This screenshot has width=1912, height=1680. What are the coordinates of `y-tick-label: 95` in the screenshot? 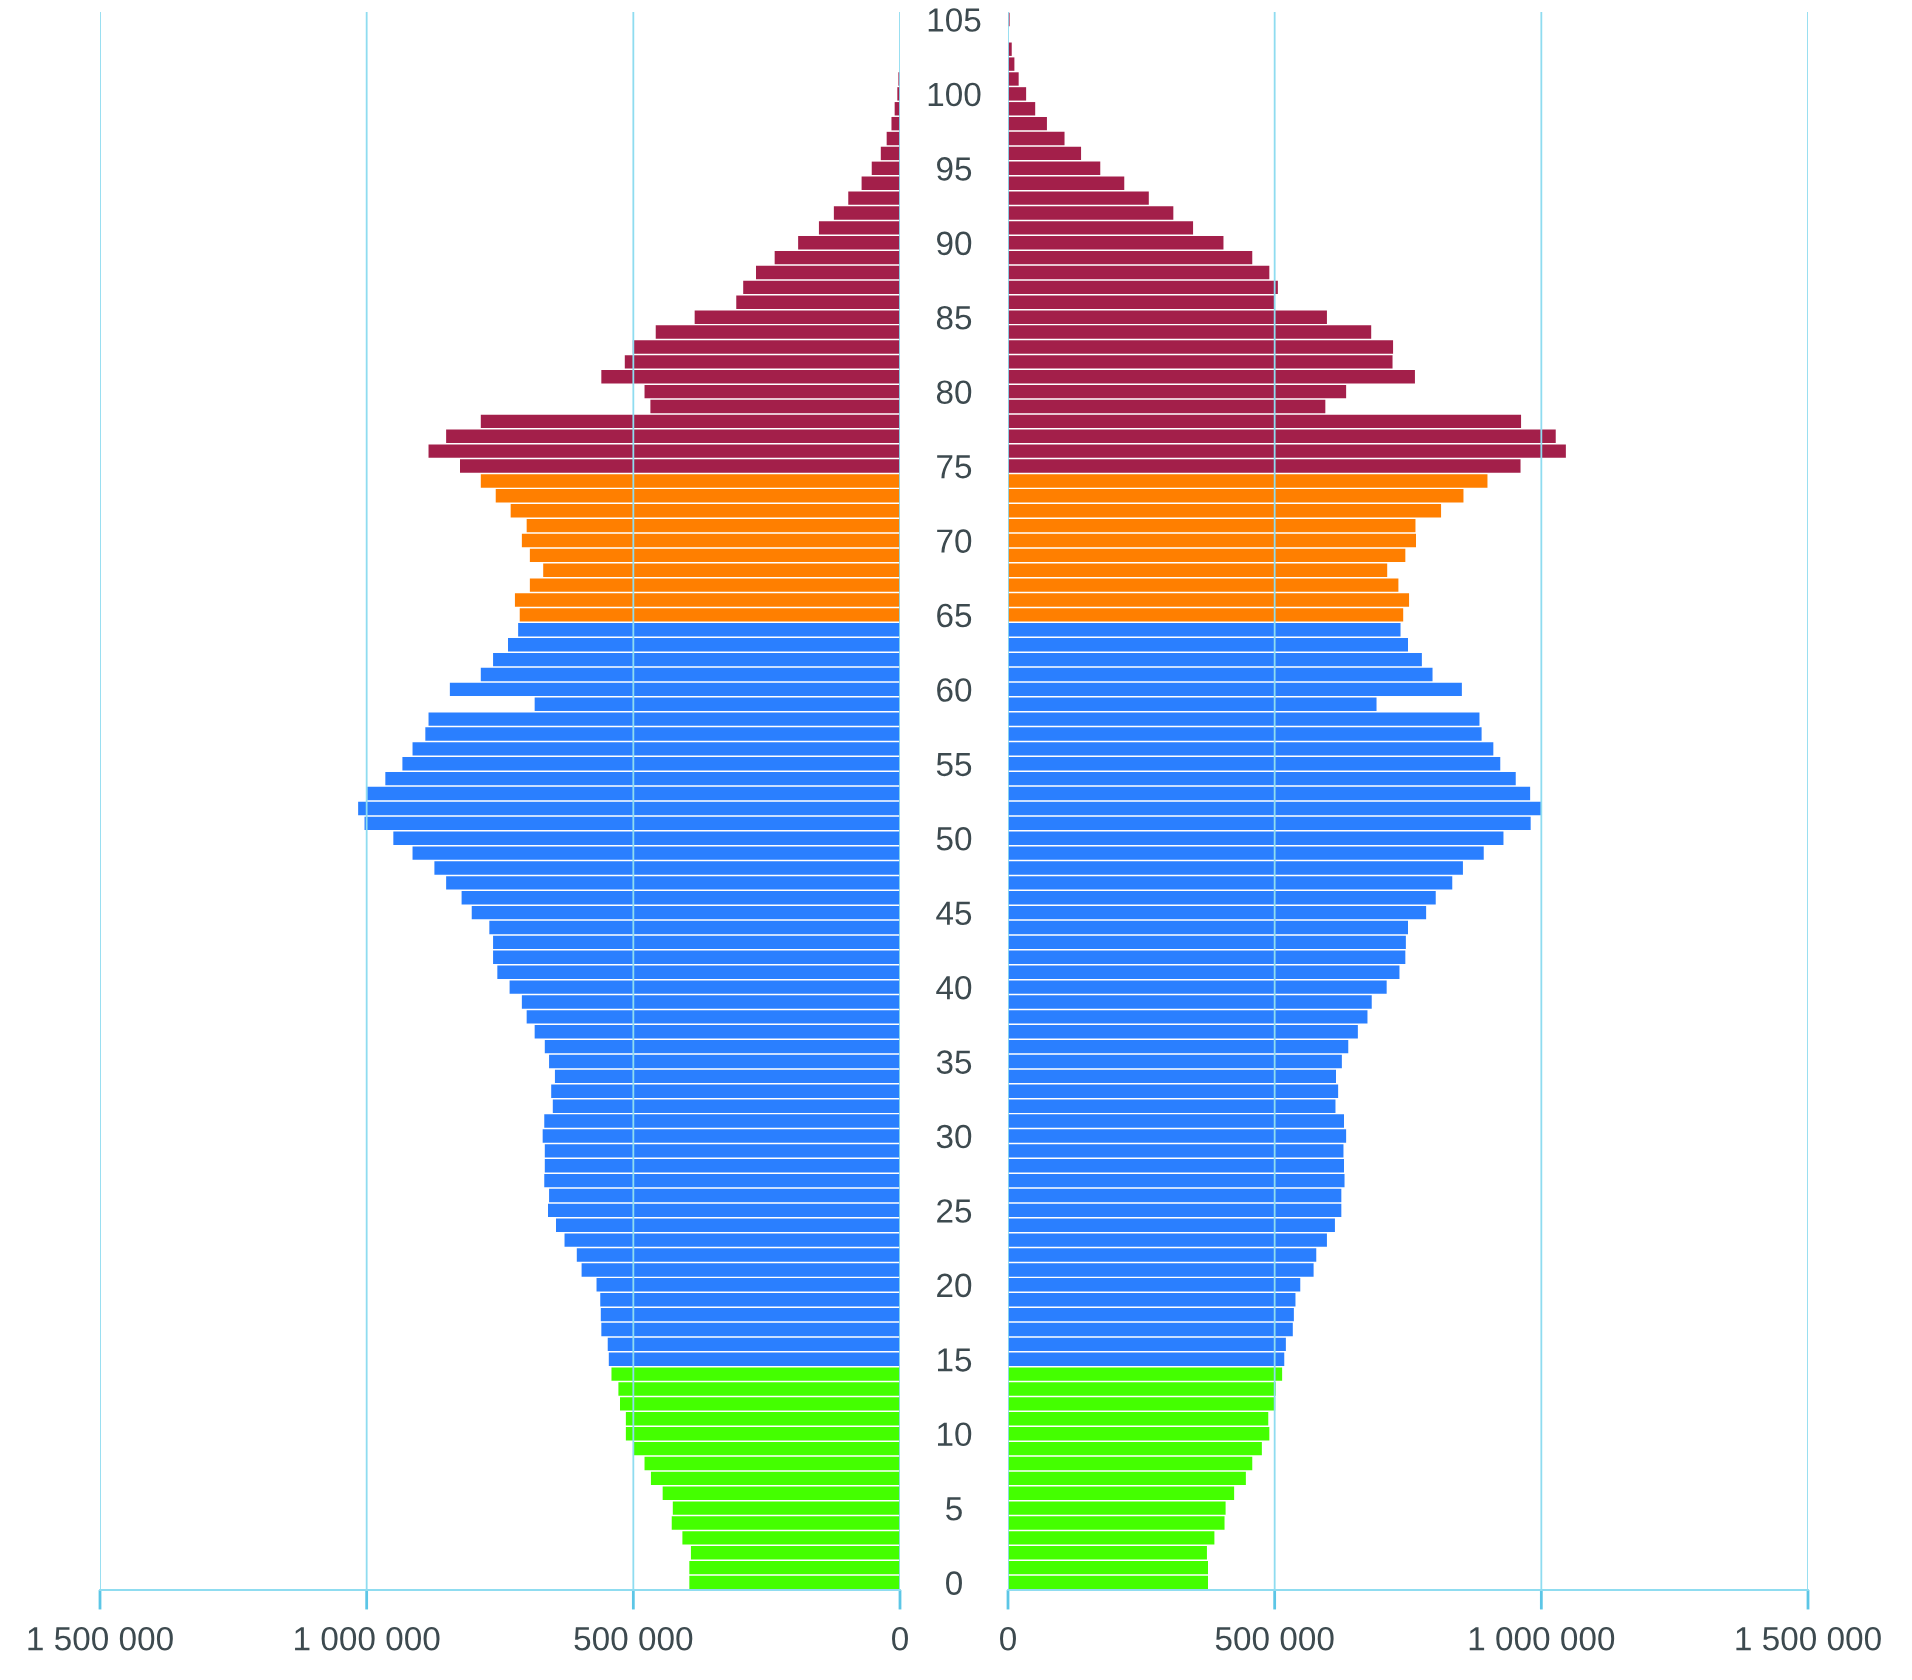 It's located at (954, 169).